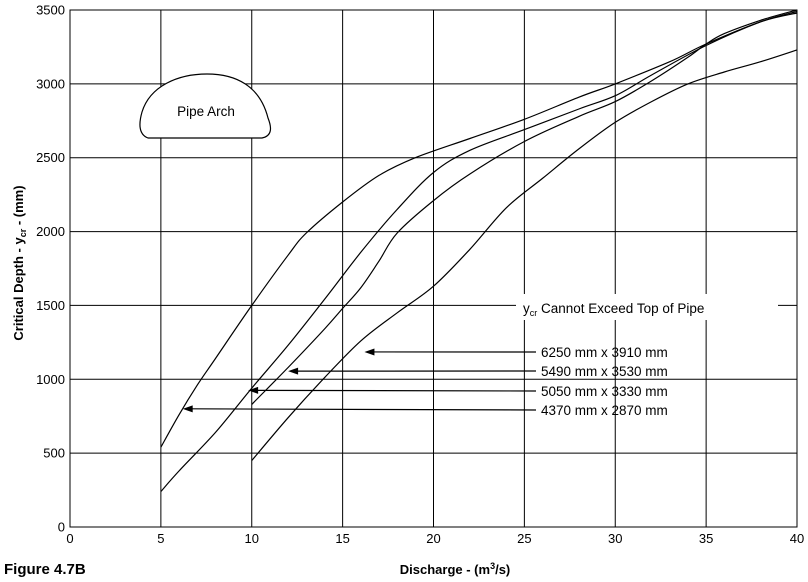 This screenshot has height=582, width=808. What do you see at coordinates (524, 538) in the screenshot?
I see `x-tick-label: 25` at bounding box center [524, 538].